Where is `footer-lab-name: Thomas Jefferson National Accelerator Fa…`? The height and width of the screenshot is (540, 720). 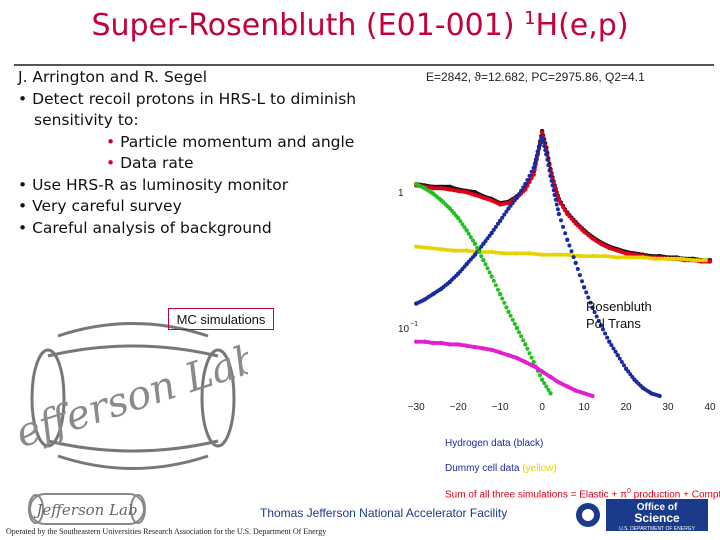 footer-lab-name: Thomas Jefferson National Accelerator Fa… is located at coordinates (384, 513).